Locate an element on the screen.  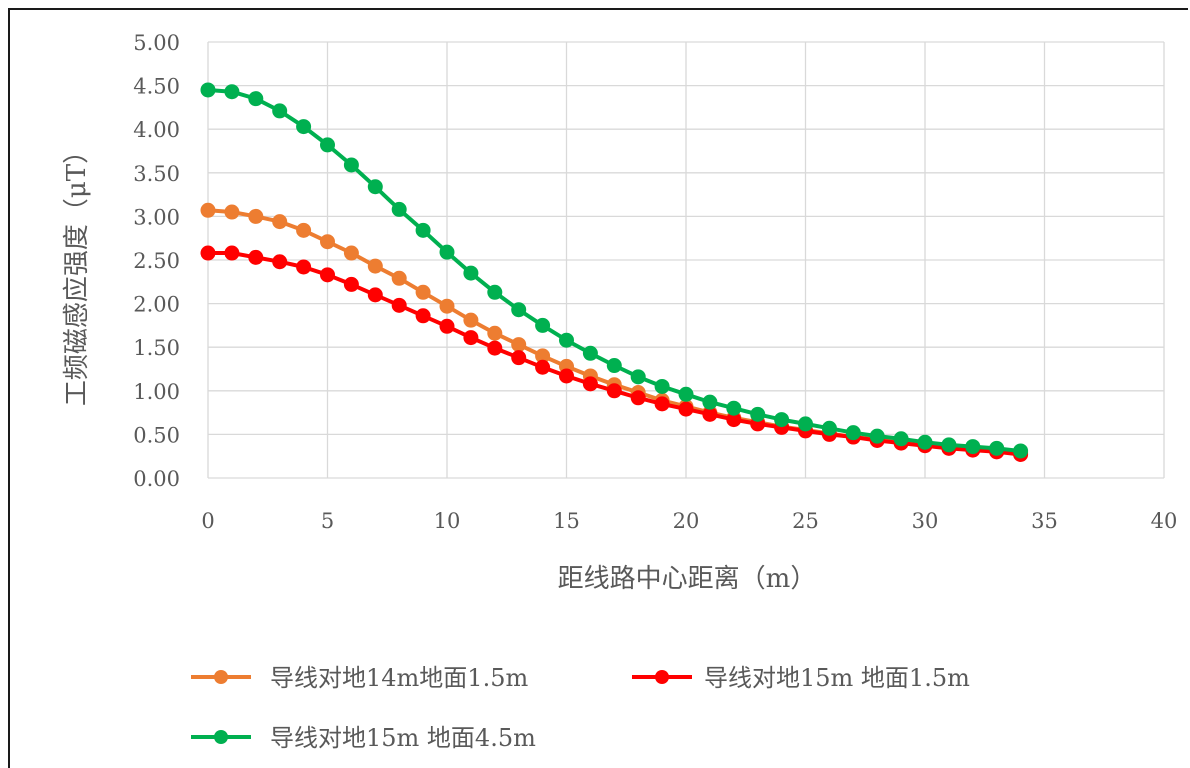
x-tick-label: 10 is located at coordinates (447, 521).